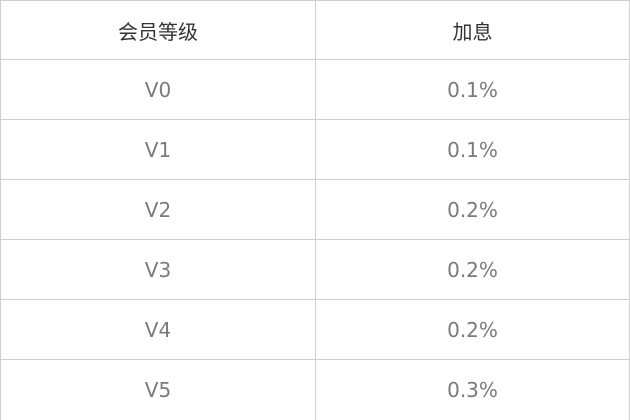 Image resolution: width=630 pixels, height=420 pixels. I want to click on header-member-level: 会员等级, so click(157, 30).